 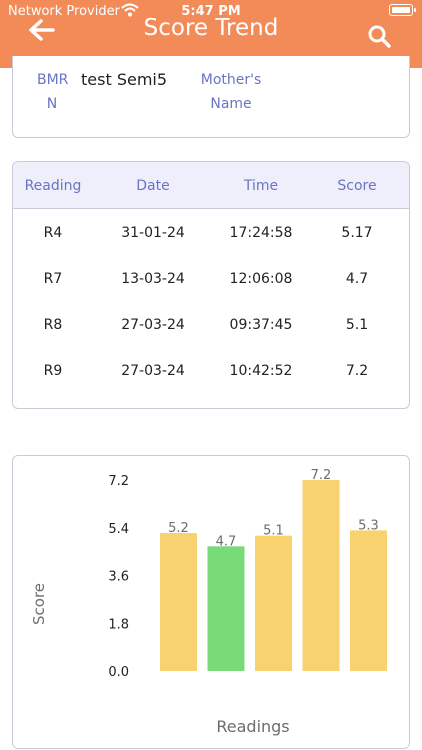 What do you see at coordinates (52, 104) in the screenshot?
I see `bmrn-label-line2: N` at bounding box center [52, 104].